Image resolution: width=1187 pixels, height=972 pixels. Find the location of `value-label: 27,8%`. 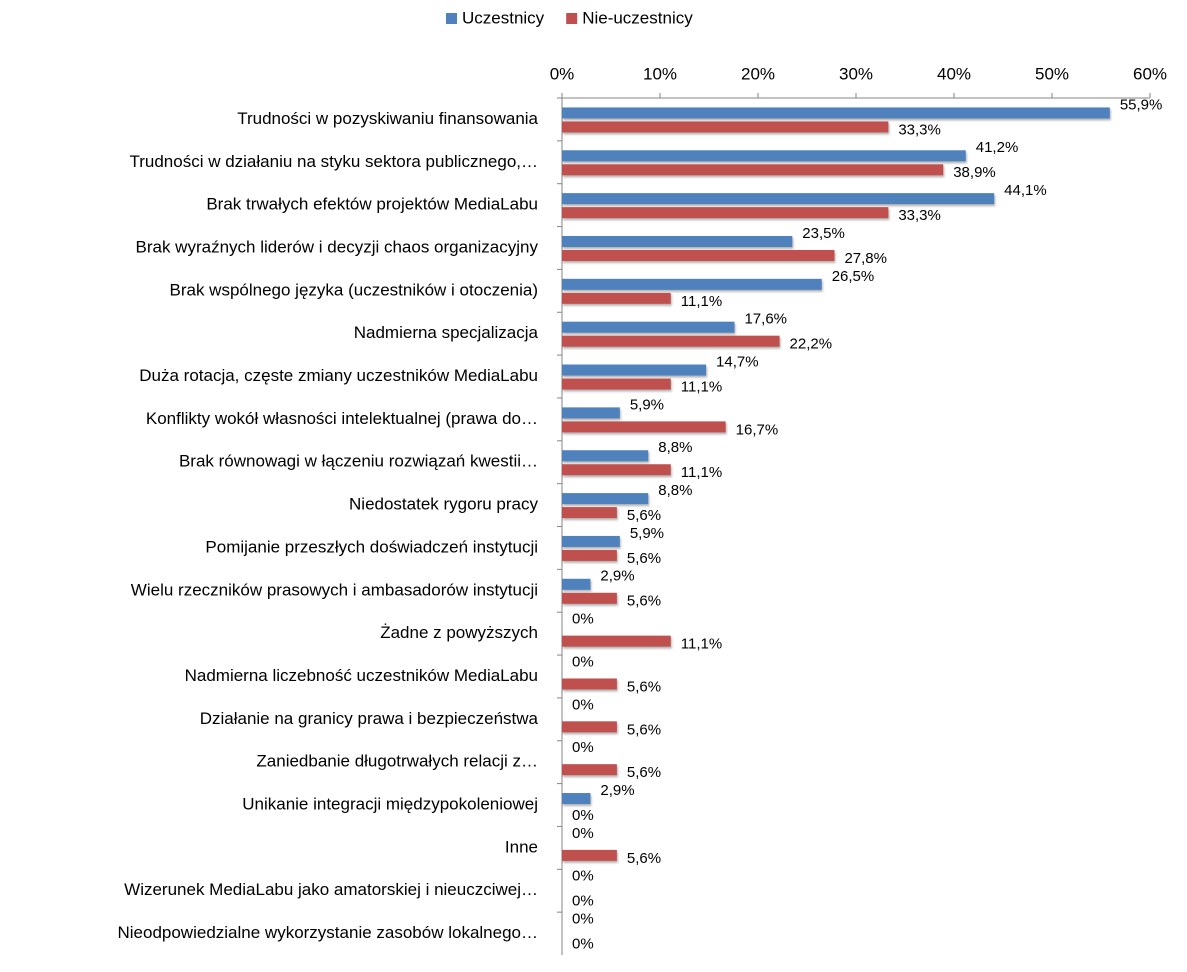

value-label: 27,8% is located at coordinates (865, 258).